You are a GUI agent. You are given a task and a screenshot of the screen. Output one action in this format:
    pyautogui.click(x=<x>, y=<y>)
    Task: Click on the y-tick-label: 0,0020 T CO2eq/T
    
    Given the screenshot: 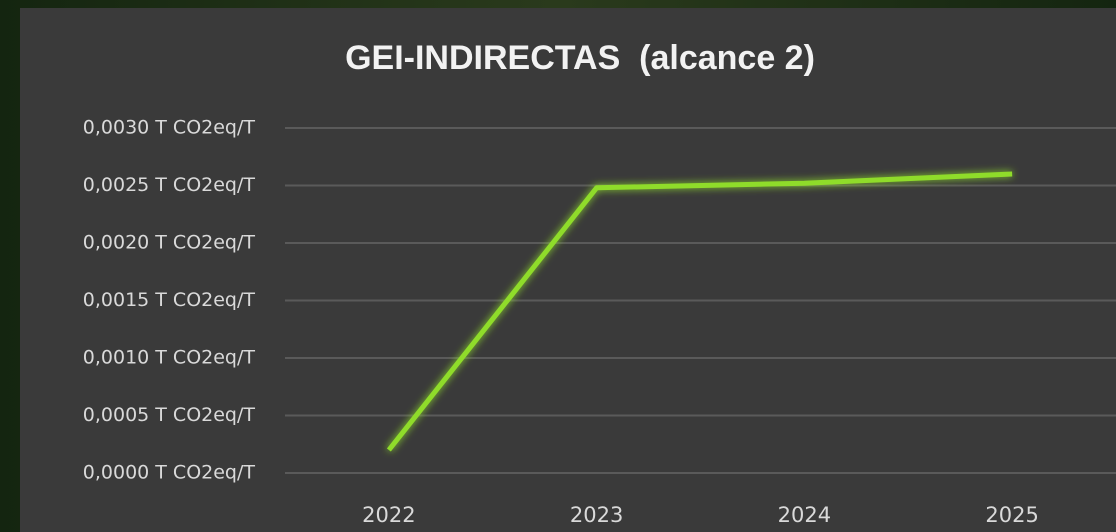 What is the action you would take?
    pyautogui.click(x=169, y=243)
    